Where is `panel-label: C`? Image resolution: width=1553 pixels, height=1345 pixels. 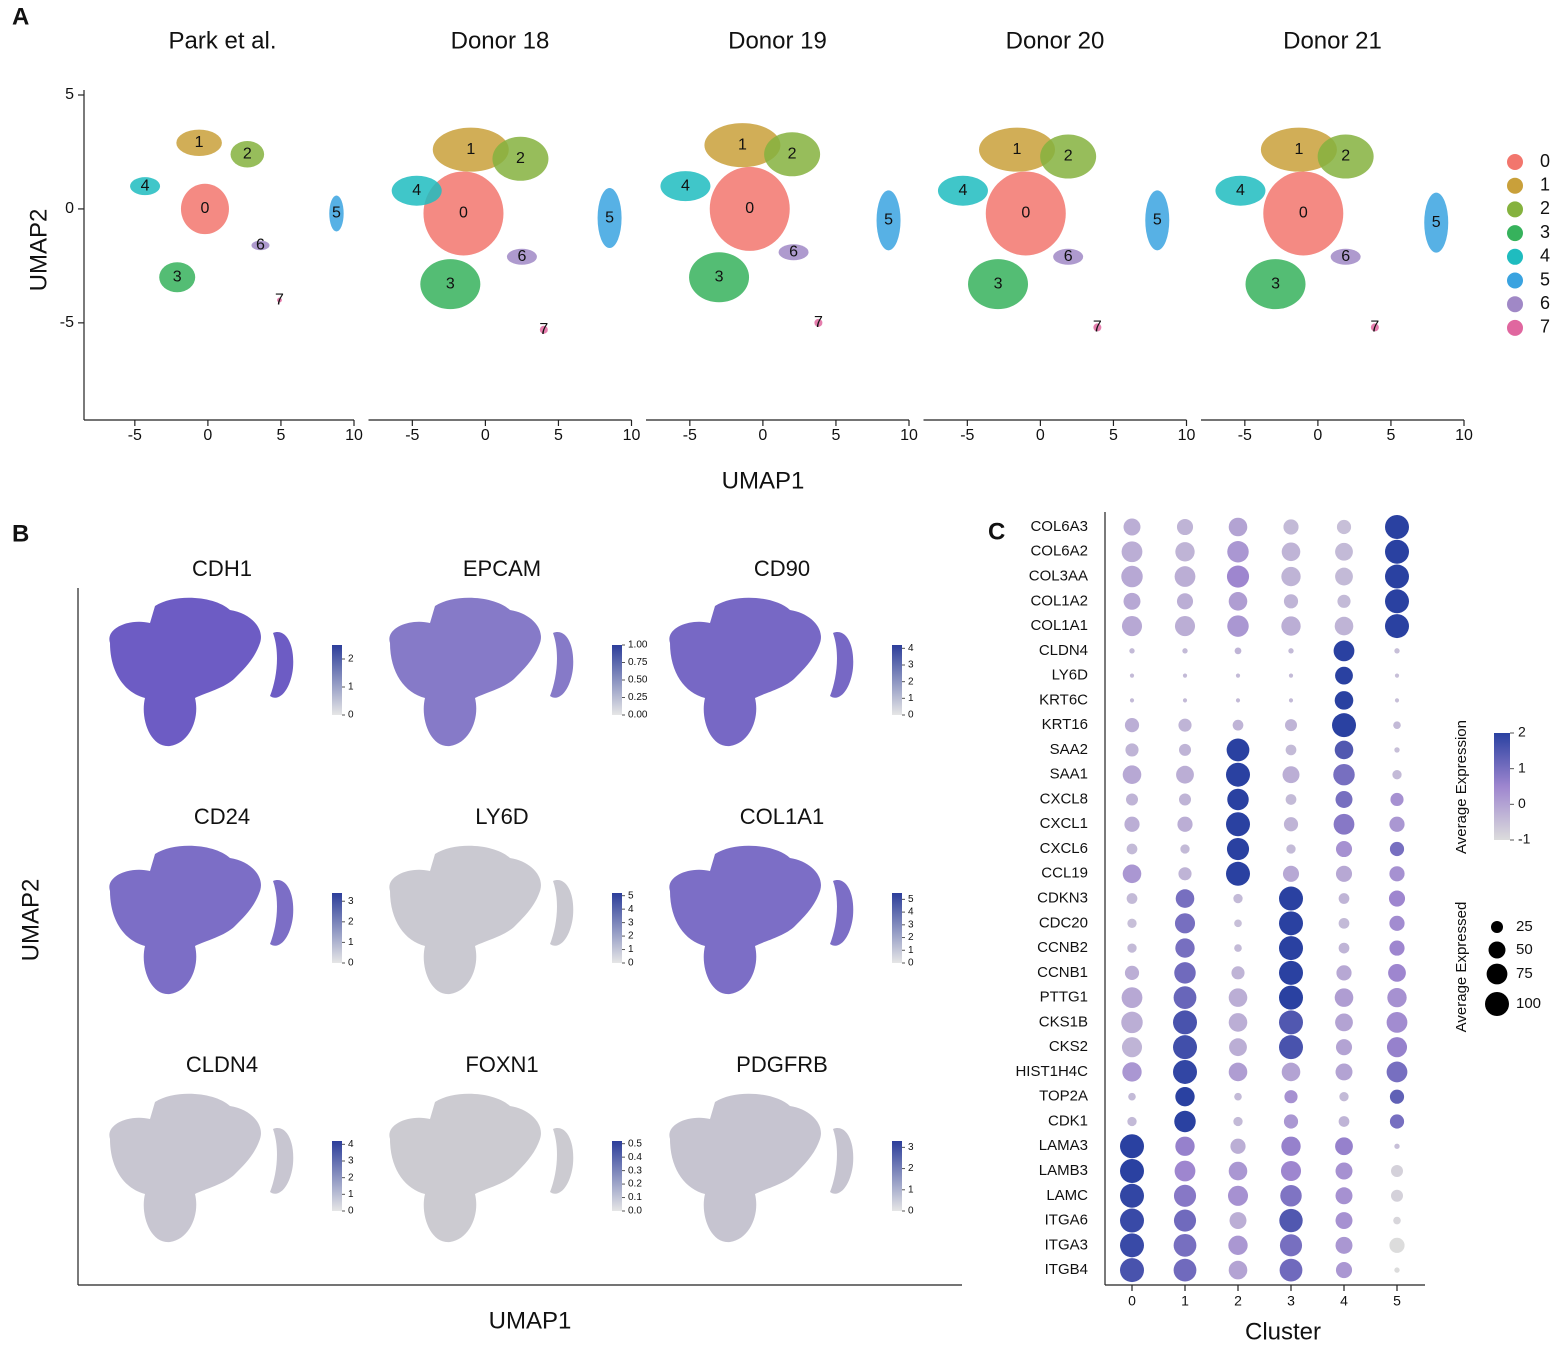
panel-label: C is located at coordinates (996, 531).